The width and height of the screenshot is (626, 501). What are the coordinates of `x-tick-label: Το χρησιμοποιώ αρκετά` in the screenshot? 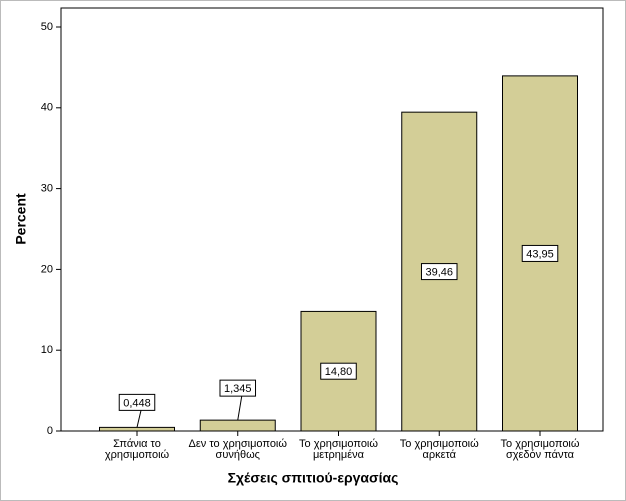 It's located at (439, 449).